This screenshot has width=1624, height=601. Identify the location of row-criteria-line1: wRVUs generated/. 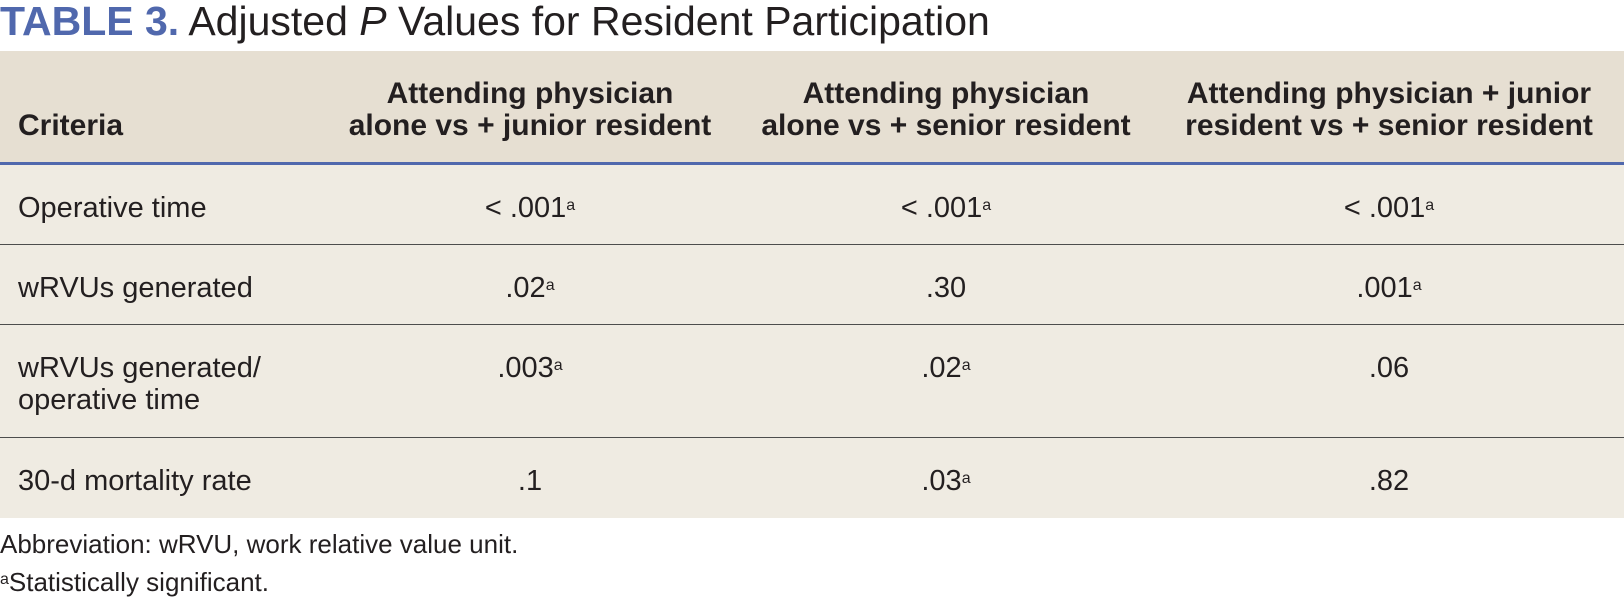
(139, 368).